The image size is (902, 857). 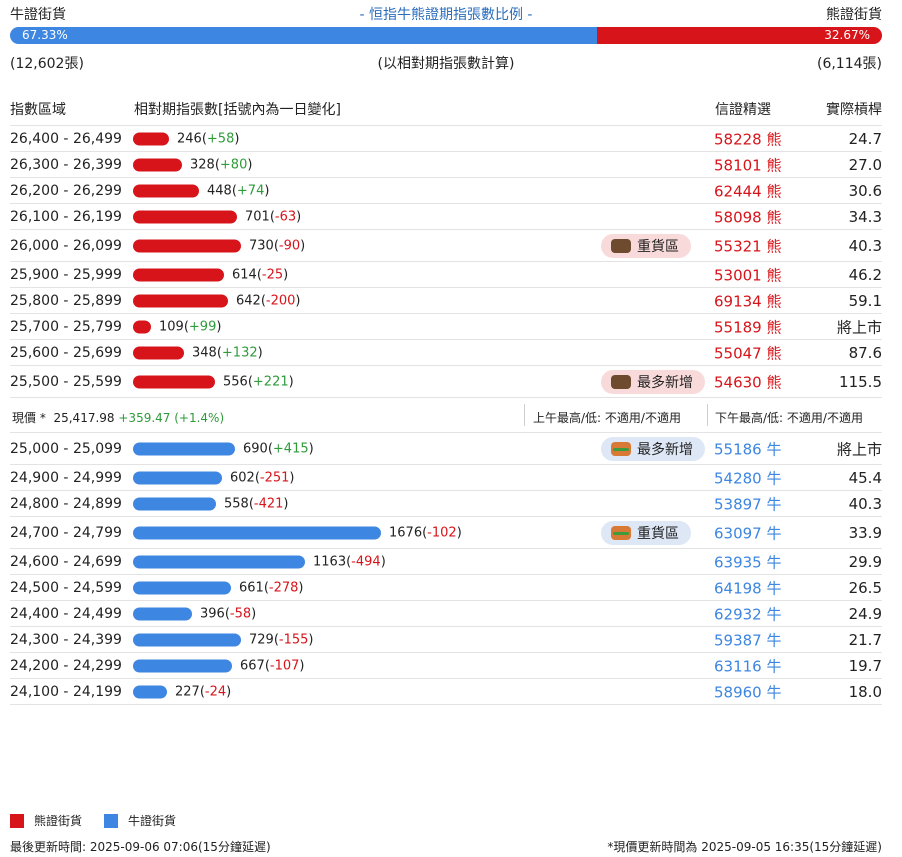 I want to click on bear-count: (6,114張), so click(x=849, y=64).